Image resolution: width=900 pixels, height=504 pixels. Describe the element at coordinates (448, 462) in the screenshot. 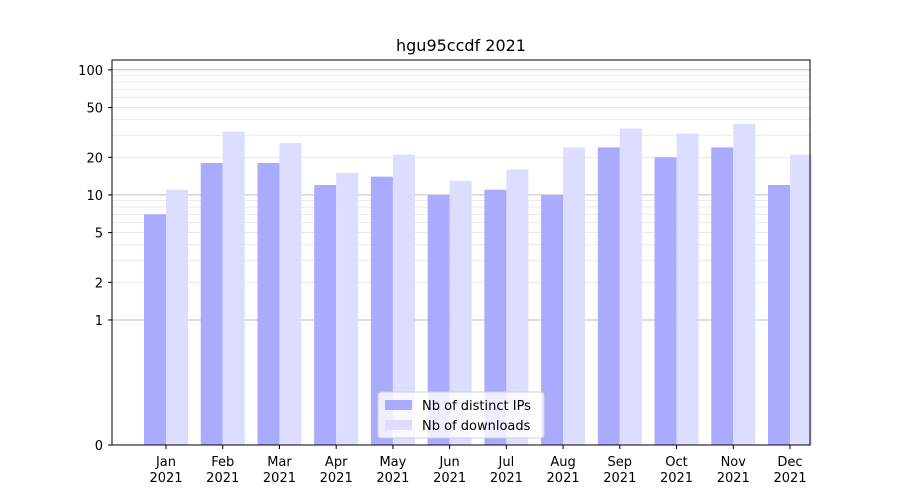

I see `x-tick-month: Jun` at that location.